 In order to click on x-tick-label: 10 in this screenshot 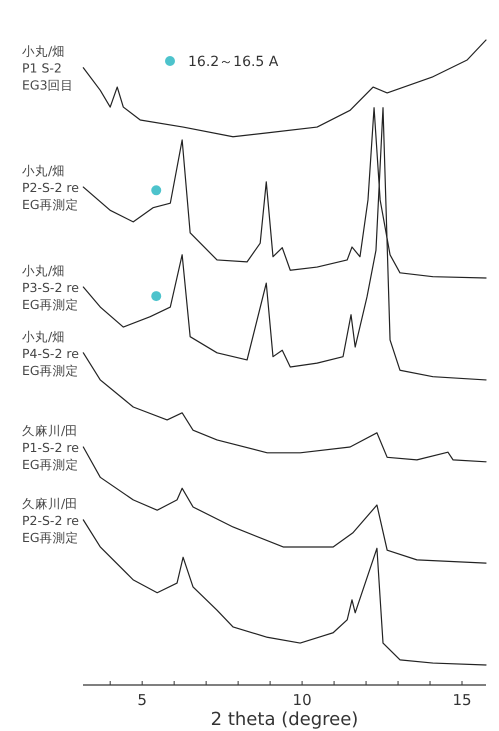, I will do `click(302, 700)`.